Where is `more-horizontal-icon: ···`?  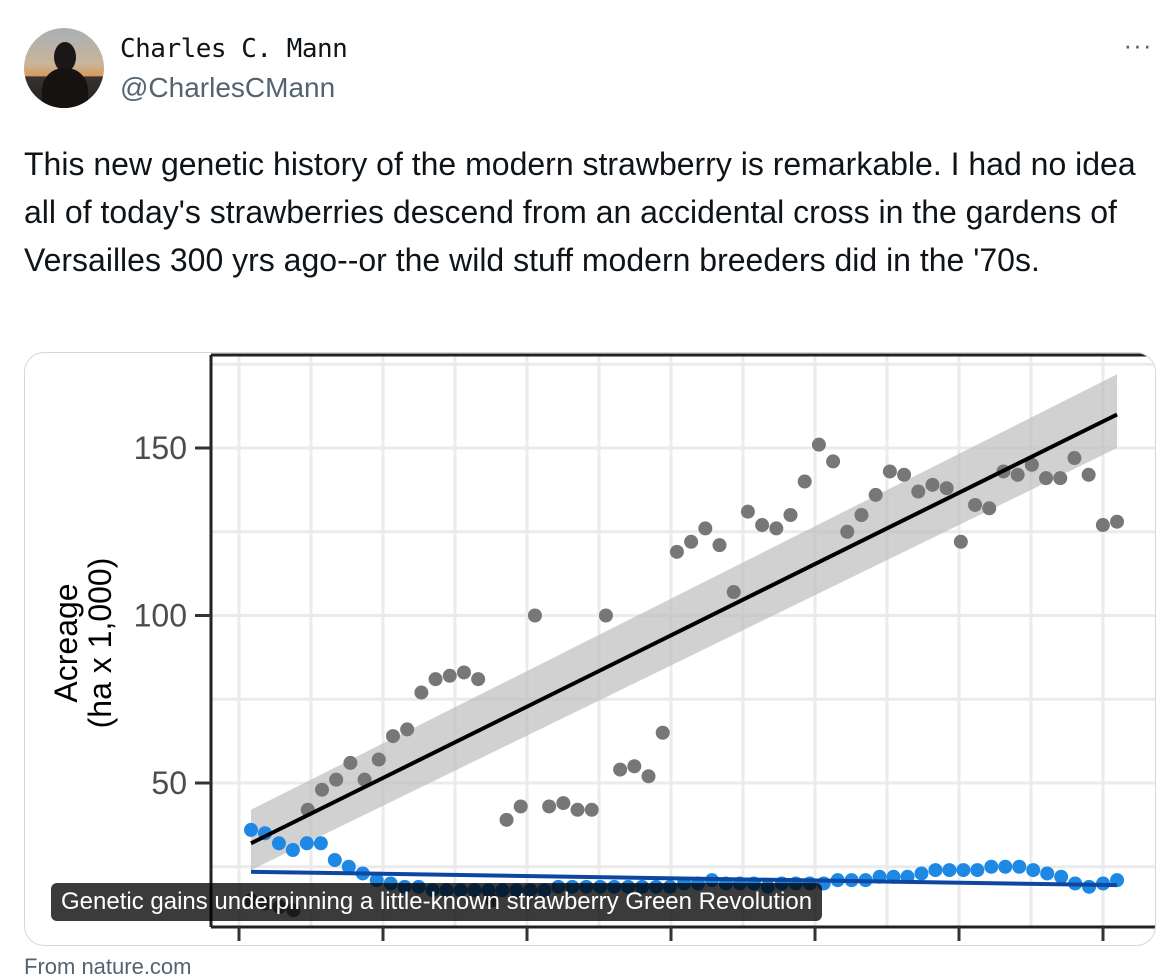
more-horizontal-icon: ··· is located at coordinates (1138, 45).